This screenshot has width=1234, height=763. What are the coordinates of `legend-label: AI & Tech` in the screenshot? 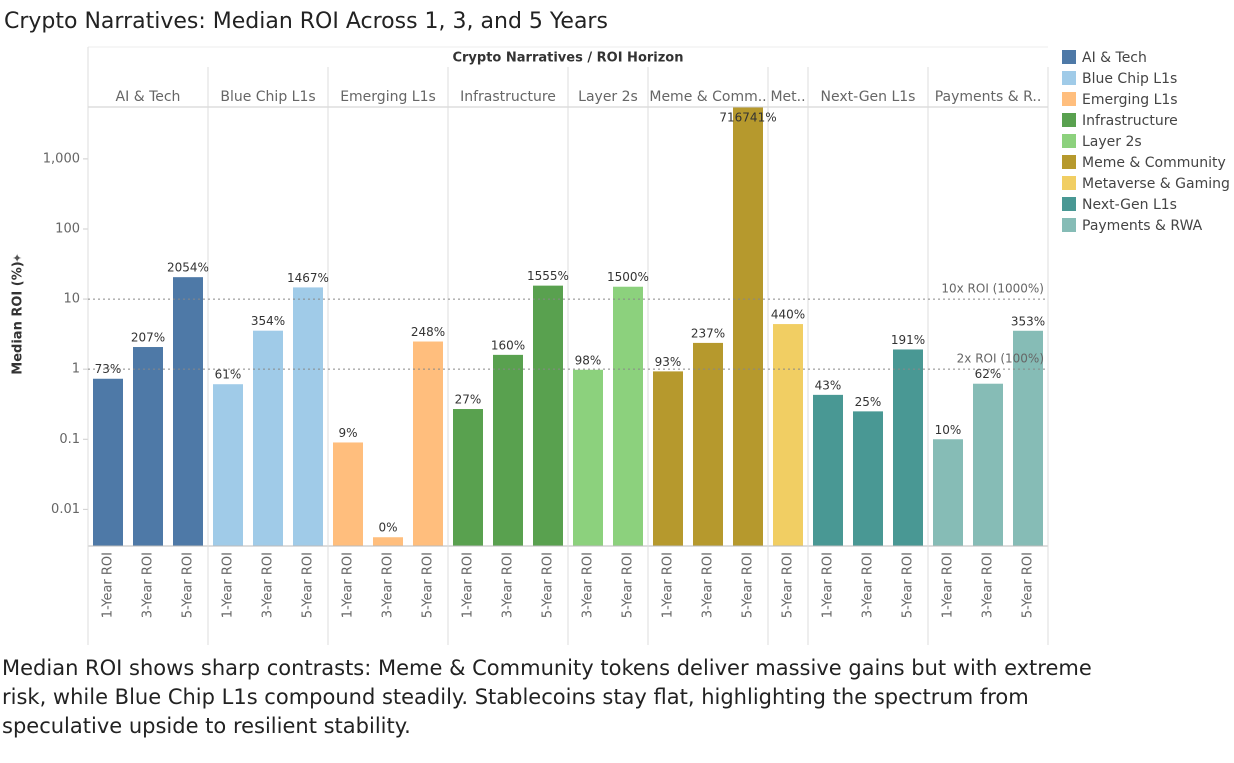 It's located at (1114, 58).